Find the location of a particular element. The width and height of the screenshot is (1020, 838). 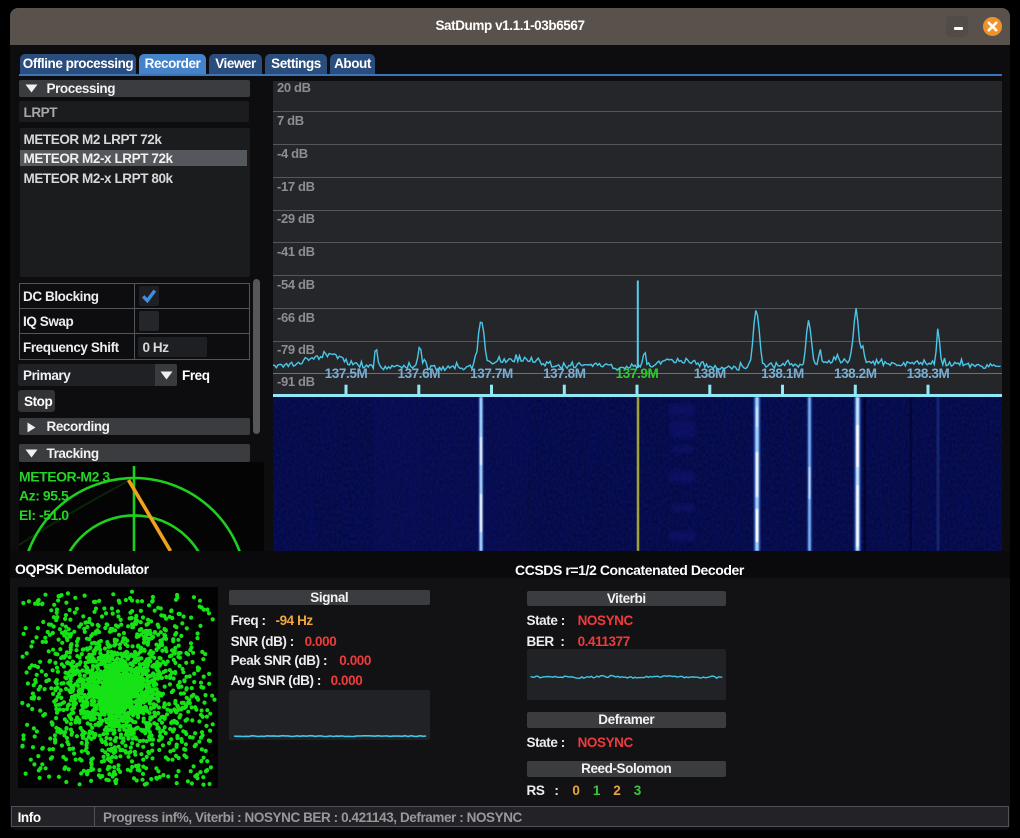

svg-text: METEOR-M2 3 is located at coordinates (64, 477).